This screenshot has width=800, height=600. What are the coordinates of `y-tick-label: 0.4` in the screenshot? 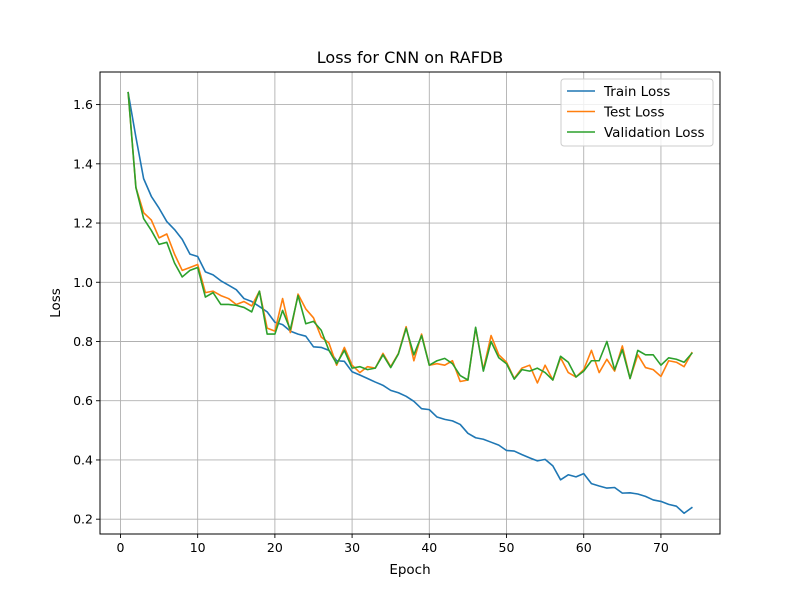 It's located at (83, 459).